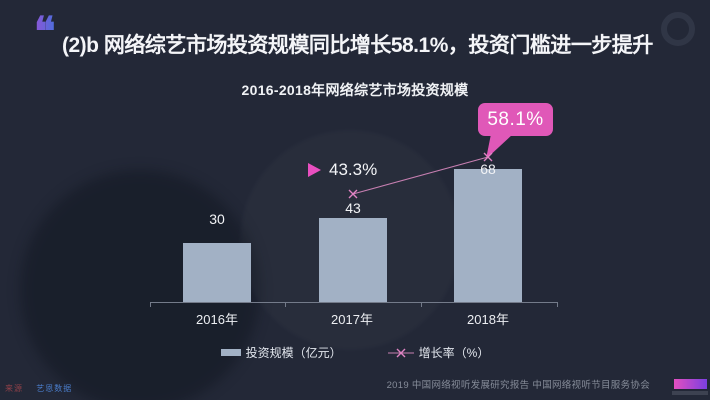 The height and width of the screenshot is (400, 710). What do you see at coordinates (54, 388) in the screenshot?
I see `source-value: 艺恩数据` at bounding box center [54, 388].